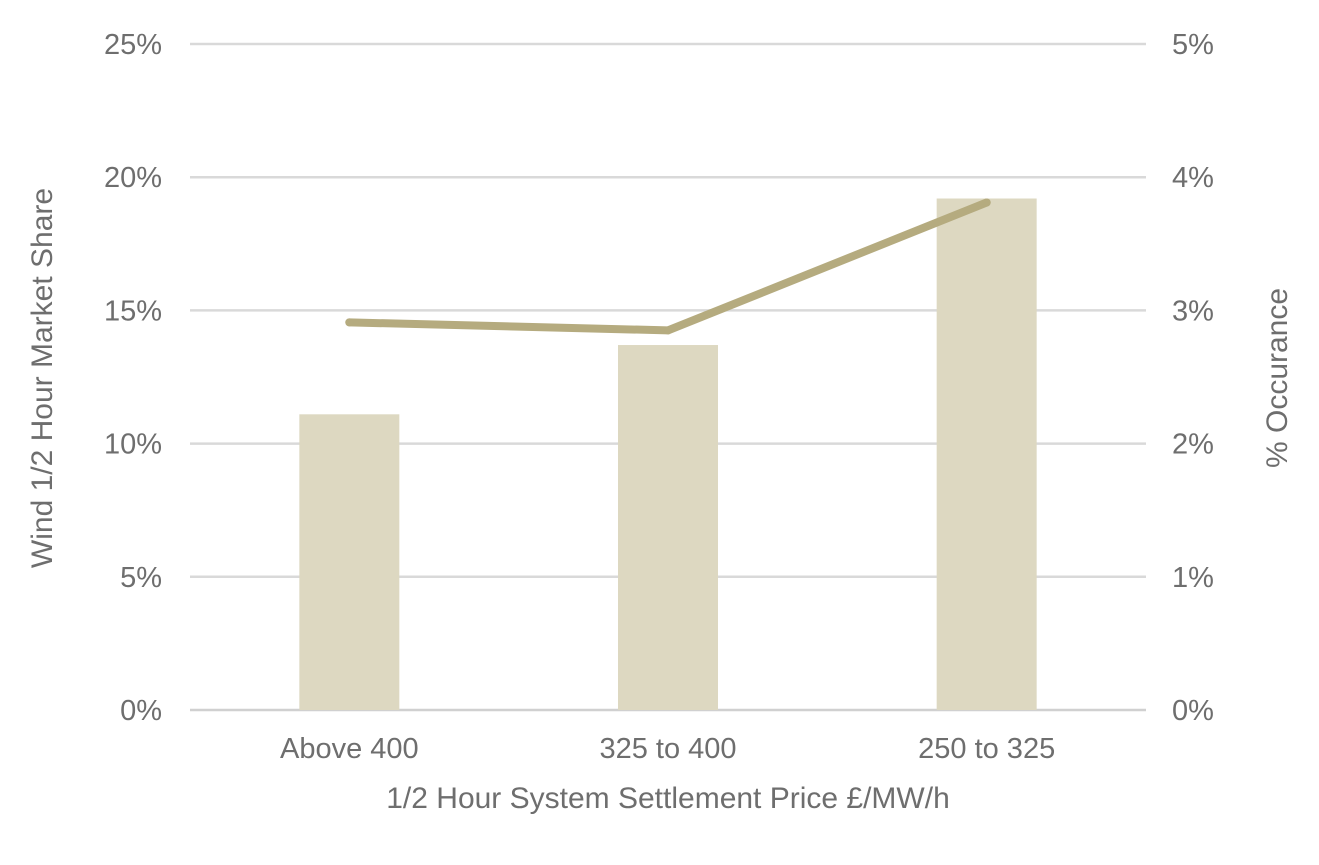 This screenshot has height=865, width=1319. I want to click on x-axis: Above 400 325 to 400 250 to 325, so click(667, 749).